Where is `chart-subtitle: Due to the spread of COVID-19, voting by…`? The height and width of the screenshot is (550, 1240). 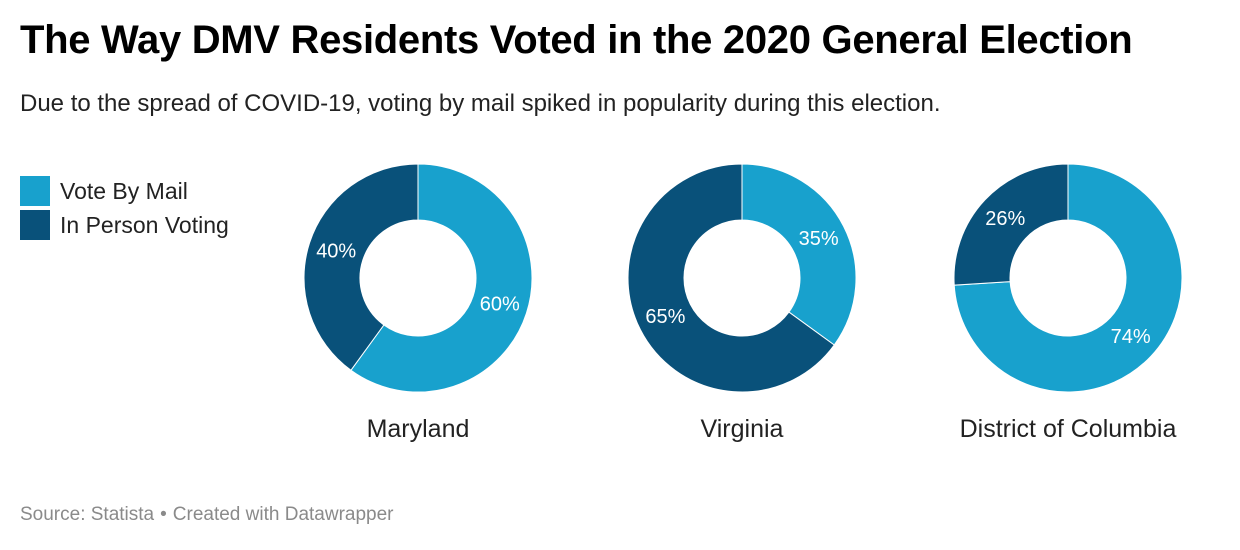
chart-subtitle: Due to the spread of COVID-19, voting by… is located at coordinates (480, 103).